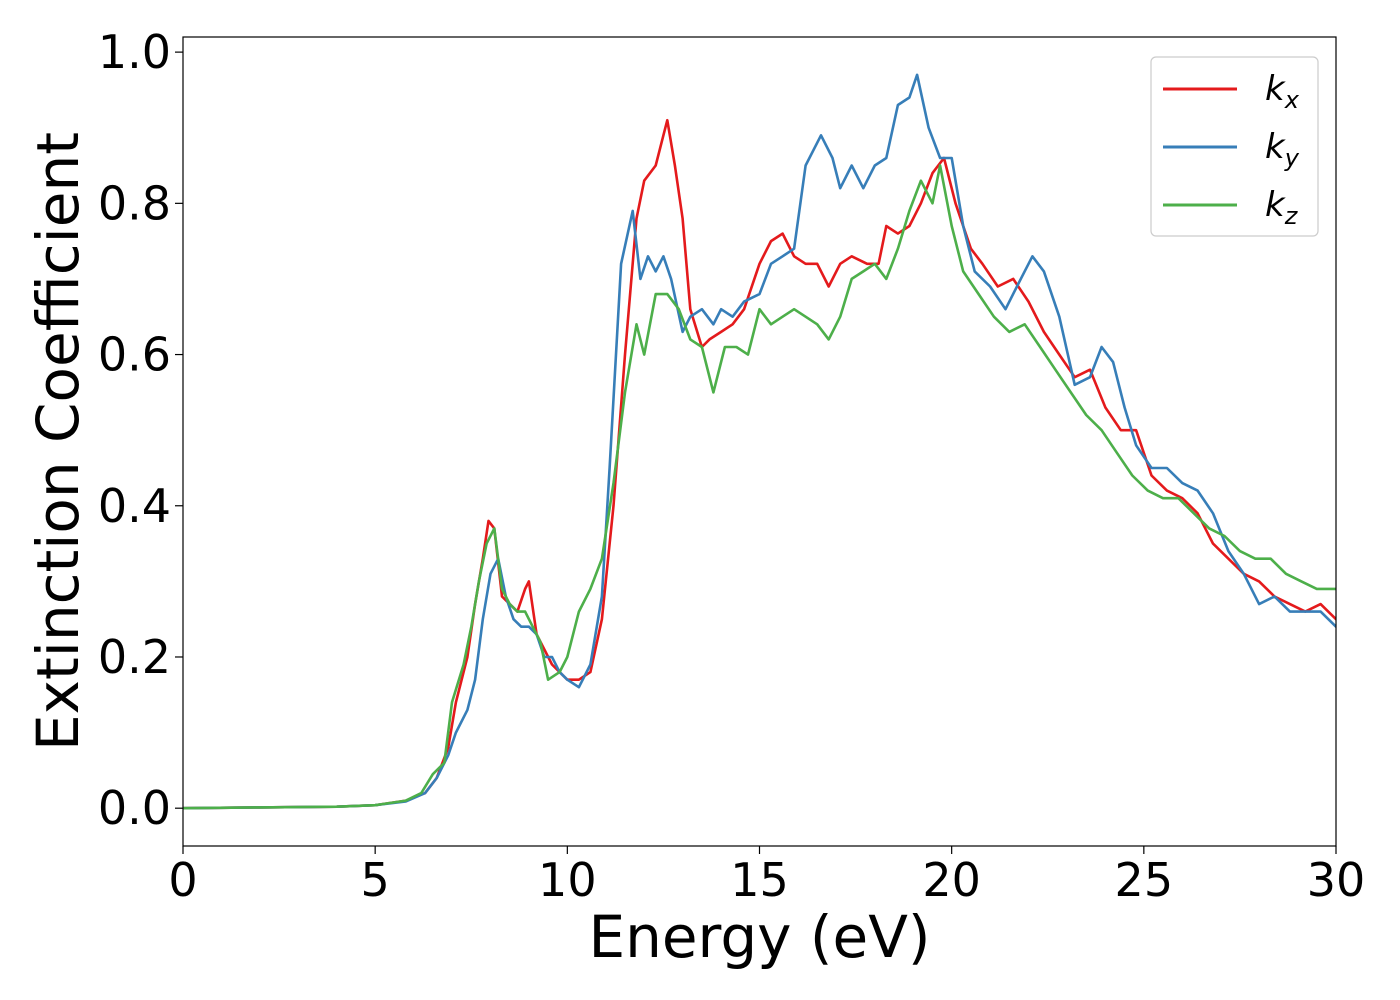  Describe the element at coordinates (1231, 207) in the screenshot. I see `legend-item-z: kz` at that location.